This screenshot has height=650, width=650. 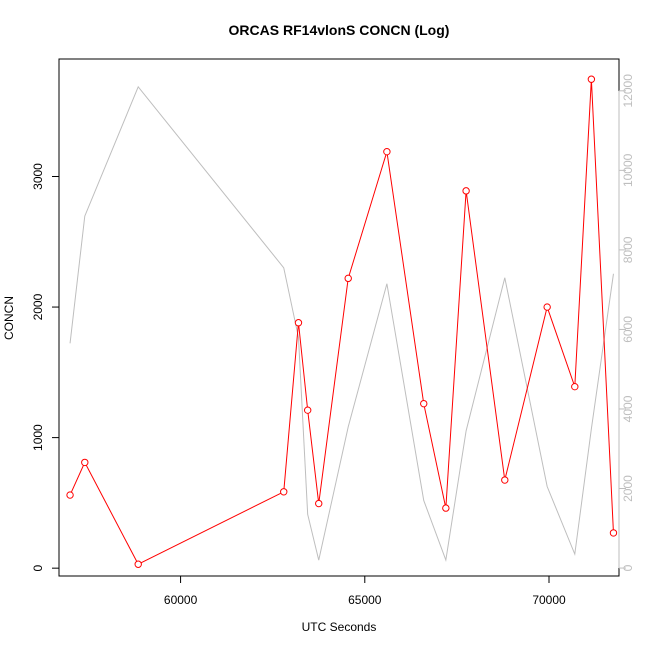 I want to click on right-y-tick-label: 2000, so click(x=628, y=488).